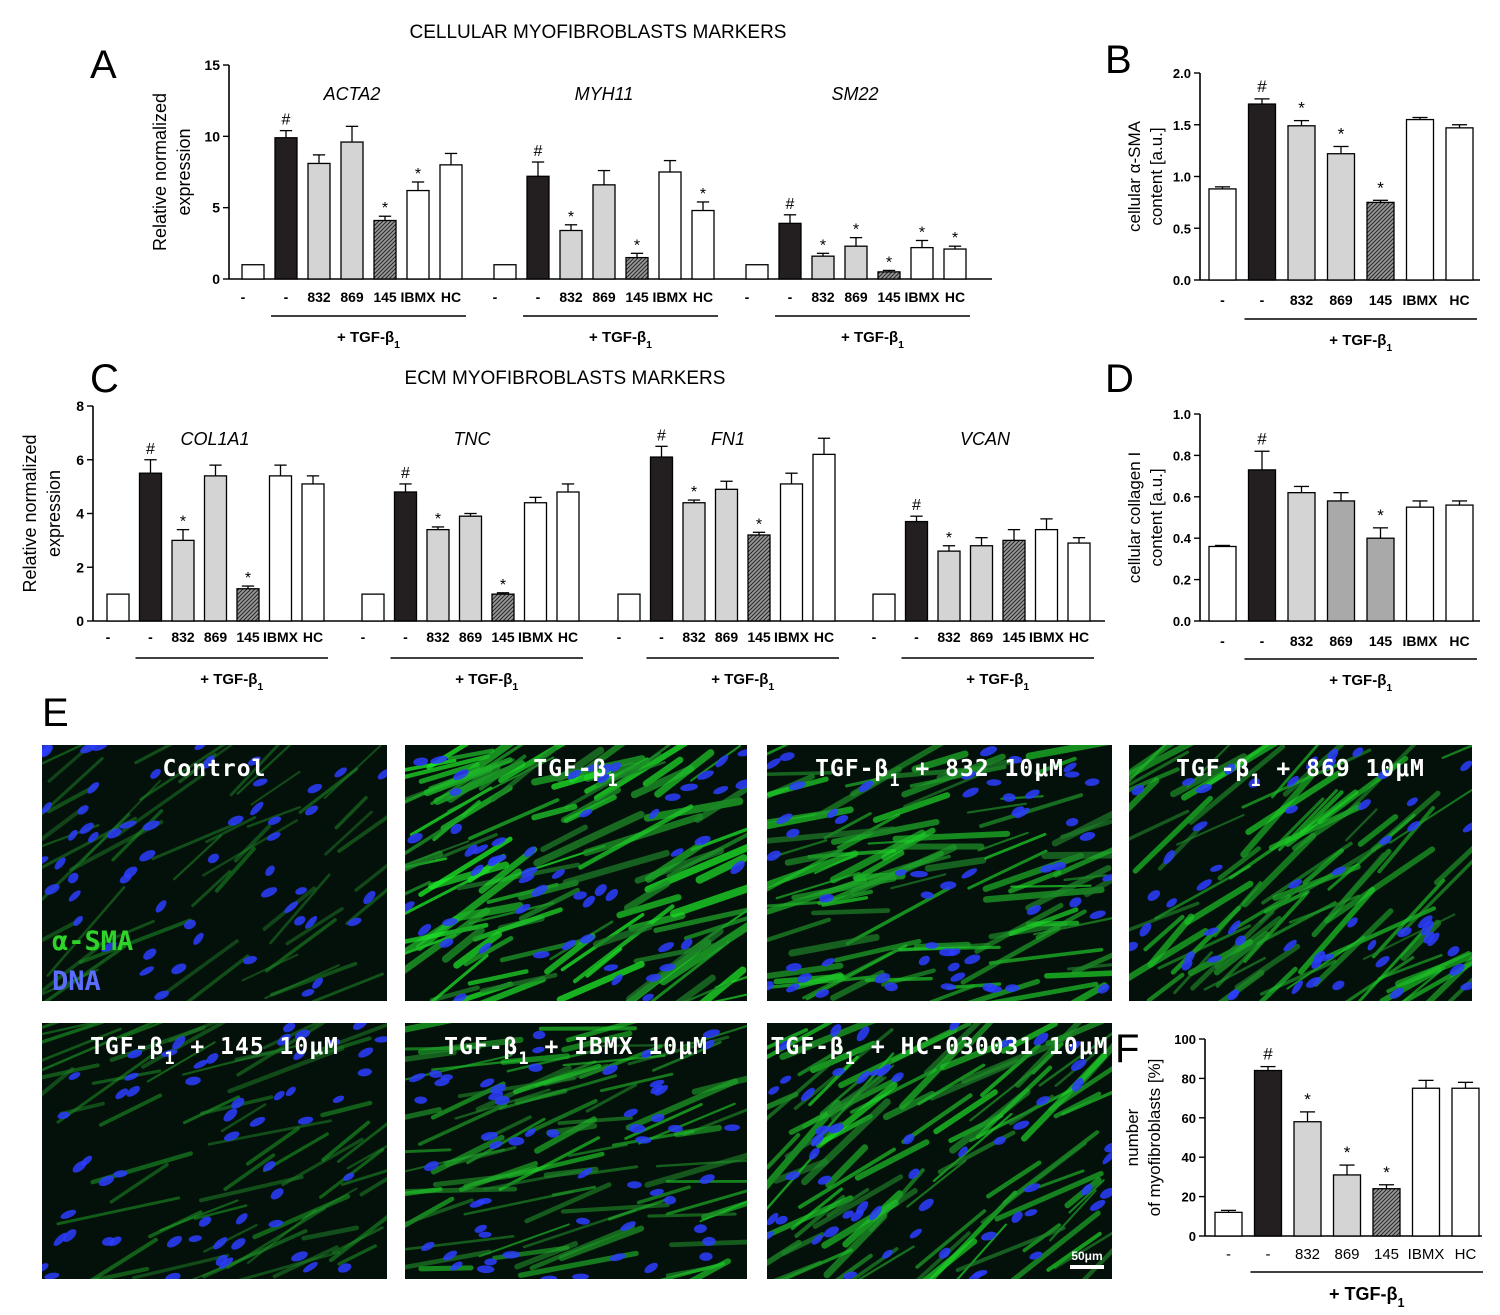  I want to click on category-label: 145, so click(503, 637).